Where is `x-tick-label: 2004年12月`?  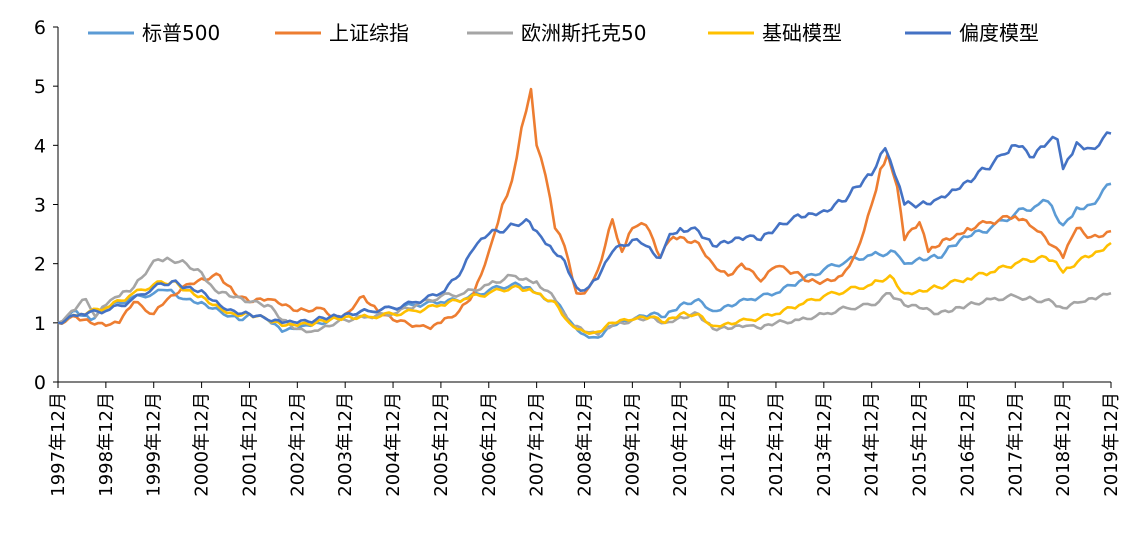
x-tick-label: 2004年12月 is located at coordinates (393, 444).